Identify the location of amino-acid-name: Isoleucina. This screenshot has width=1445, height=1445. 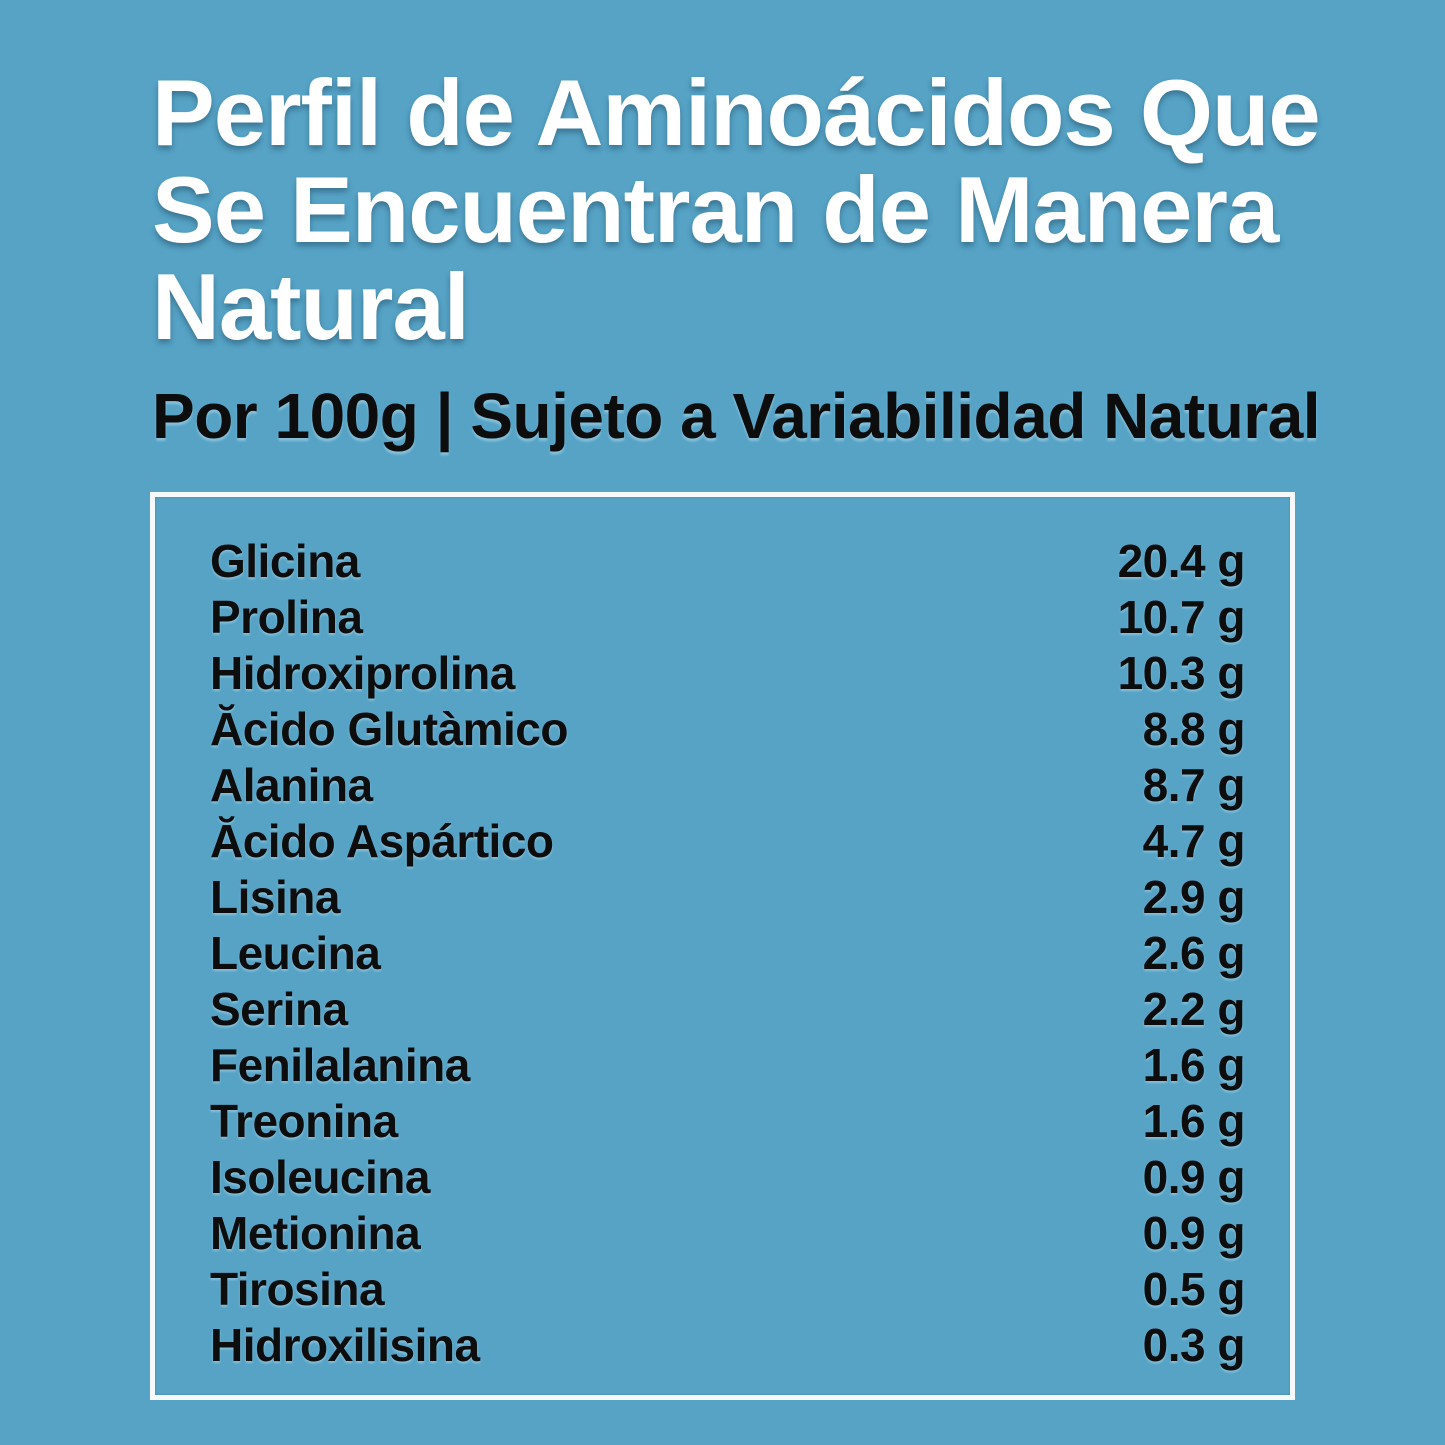
(320, 1177).